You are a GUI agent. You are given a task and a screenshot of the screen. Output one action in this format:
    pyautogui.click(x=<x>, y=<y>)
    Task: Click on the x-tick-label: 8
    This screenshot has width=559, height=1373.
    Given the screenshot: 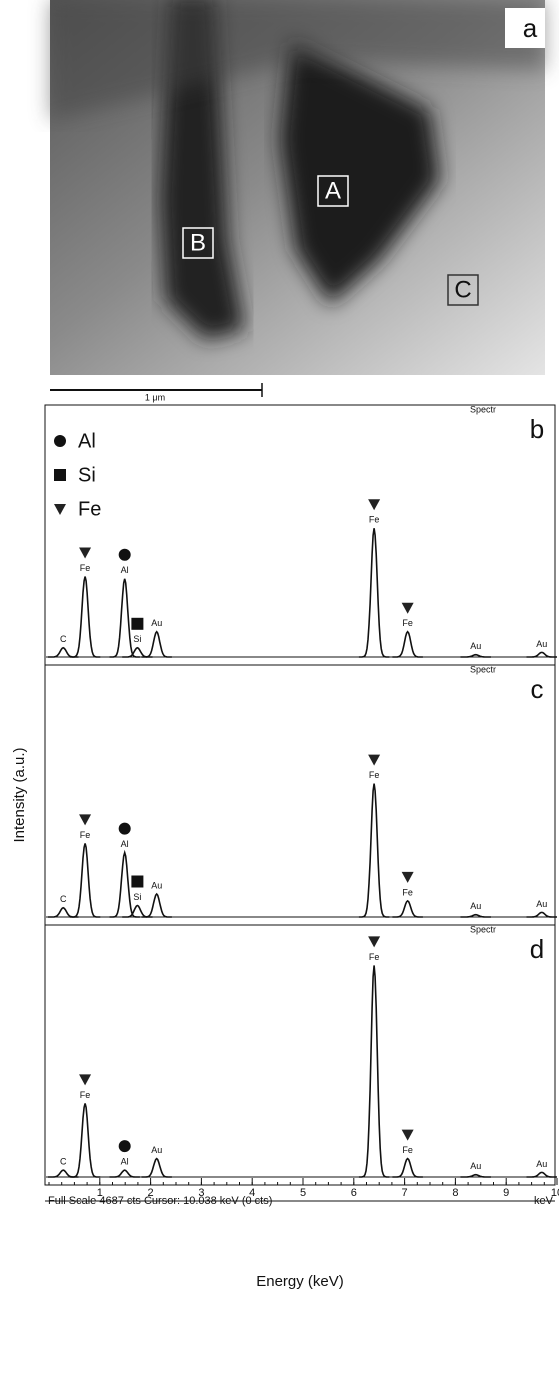 What is the action you would take?
    pyautogui.click(x=455, y=1193)
    